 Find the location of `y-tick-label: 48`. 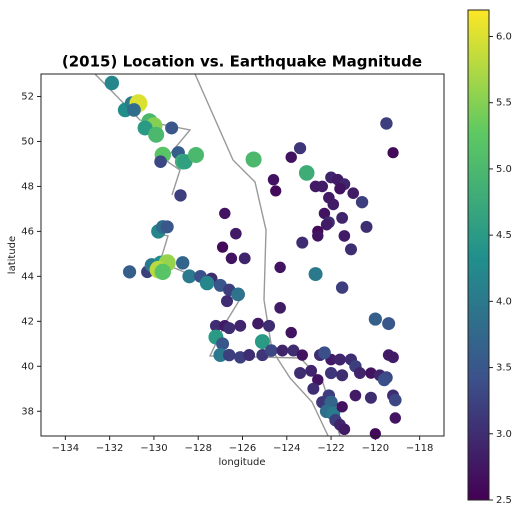

y-tick-label: 48 is located at coordinates (27, 186).